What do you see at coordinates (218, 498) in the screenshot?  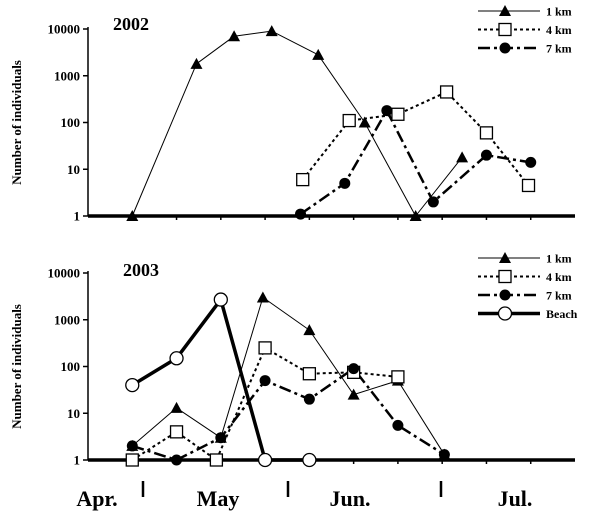 I see `month-label-may: May` at bounding box center [218, 498].